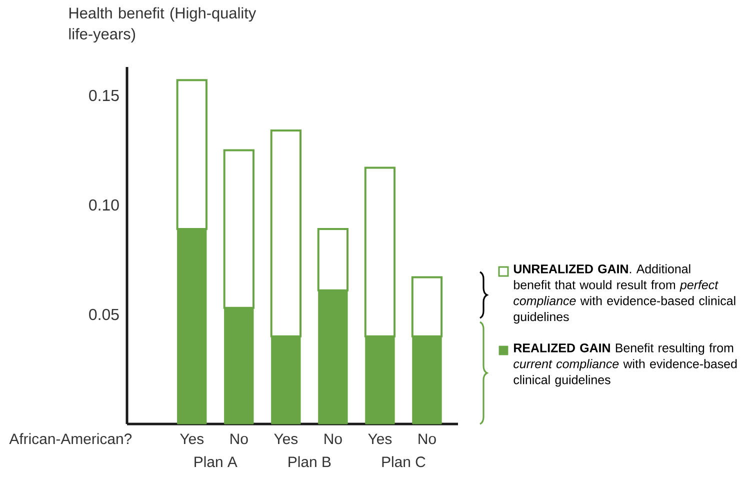 This screenshot has width=751, height=481. Describe the element at coordinates (162, 25) in the screenshot. I see `y-axis-title: Health benefit (High-quality life-years)` at that location.